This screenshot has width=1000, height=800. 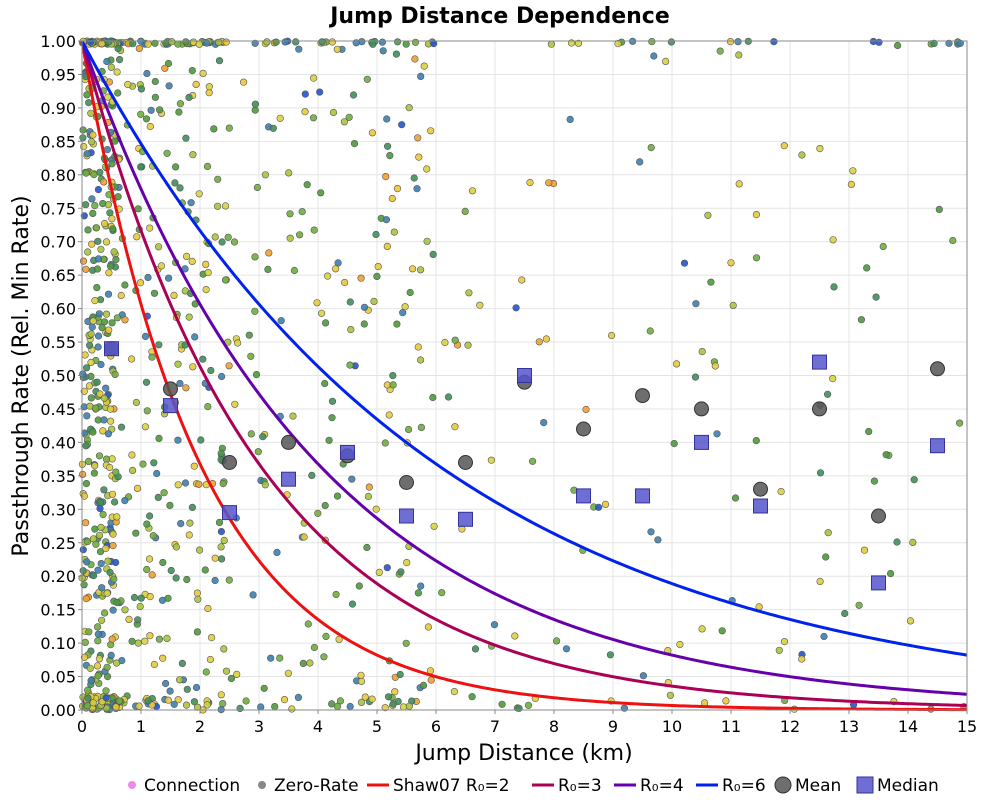 What do you see at coordinates (731, 786) in the screenshot?
I see `legend-item: R₀=6` at bounding box center [731, 786].